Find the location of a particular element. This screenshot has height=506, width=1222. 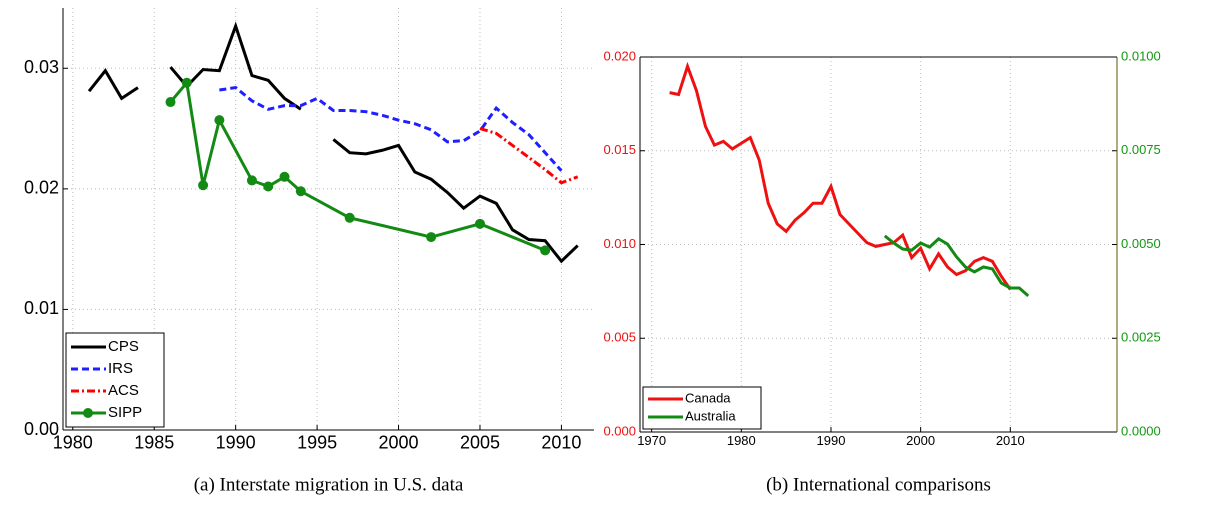

x-tick-label: 1970 is located at coordinates (651, 440).